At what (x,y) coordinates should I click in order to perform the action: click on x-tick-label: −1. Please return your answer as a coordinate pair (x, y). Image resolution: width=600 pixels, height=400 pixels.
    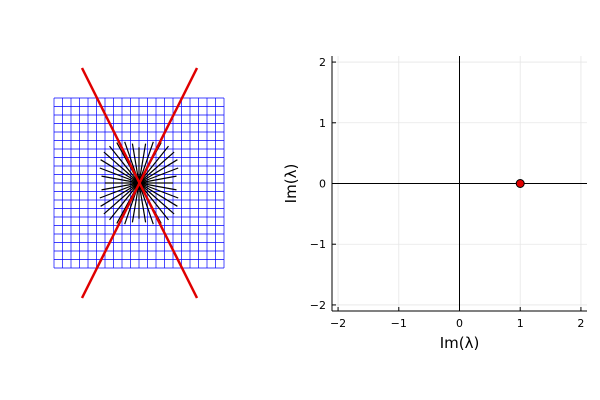
    Looking at the image, I should click on (399, 323).